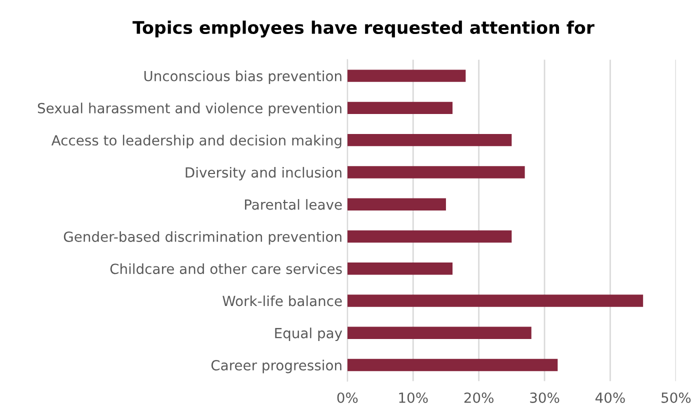 This screenshot has width=699, height=412. Describe the element at coordinates (190, 109) in the screenshot. I see `y-tick-label: Sexual harassment and violence prevention` at that location.